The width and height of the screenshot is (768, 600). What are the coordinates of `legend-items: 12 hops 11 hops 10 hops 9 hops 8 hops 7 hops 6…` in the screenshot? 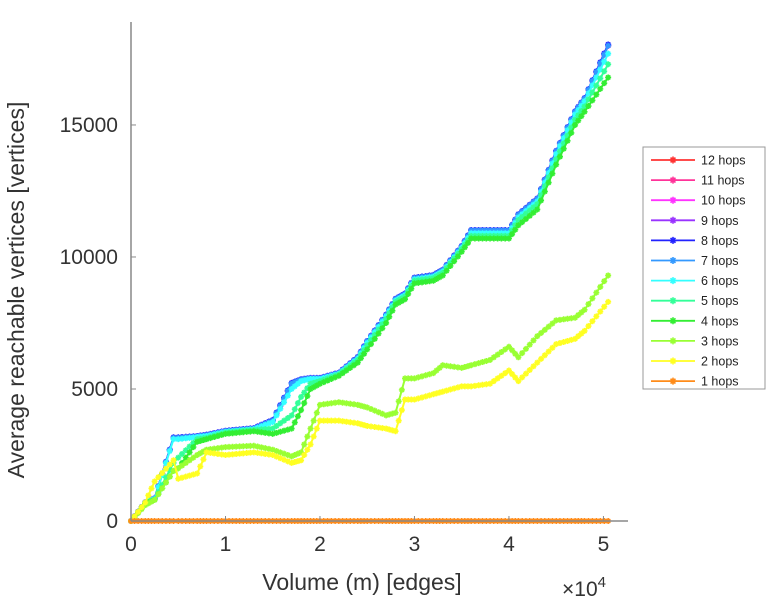 It's located at (698, 271).